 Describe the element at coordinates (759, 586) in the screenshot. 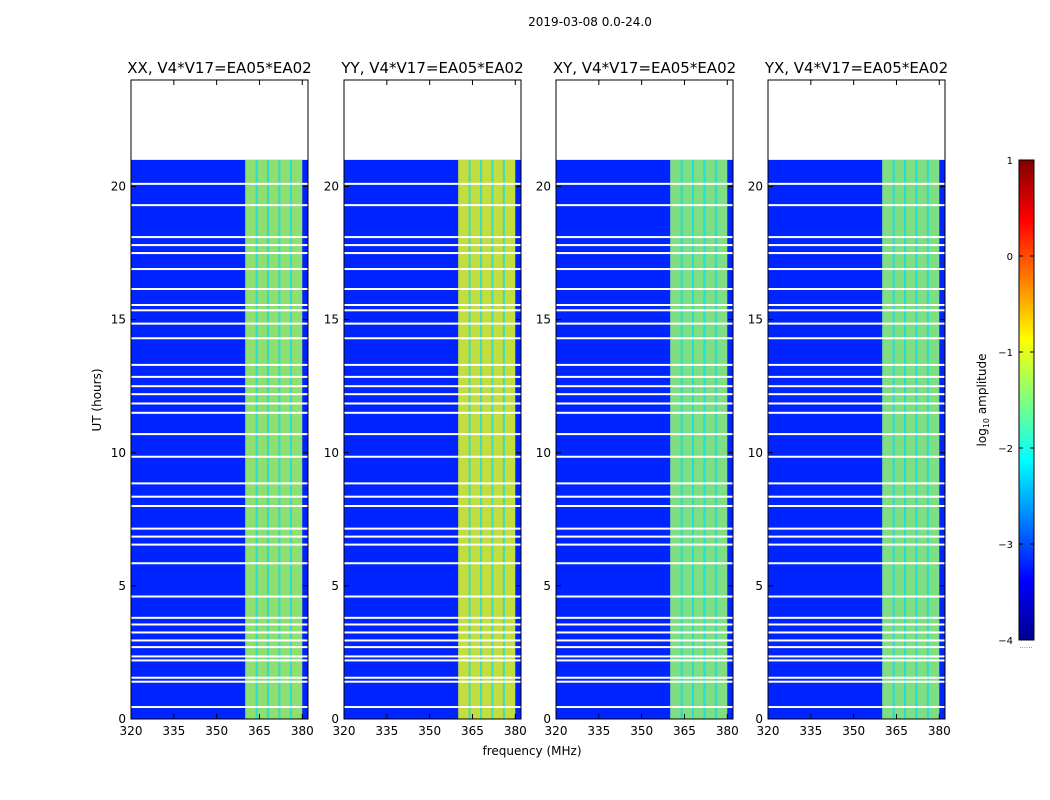

I see `y-tick-label: 5` at that location.